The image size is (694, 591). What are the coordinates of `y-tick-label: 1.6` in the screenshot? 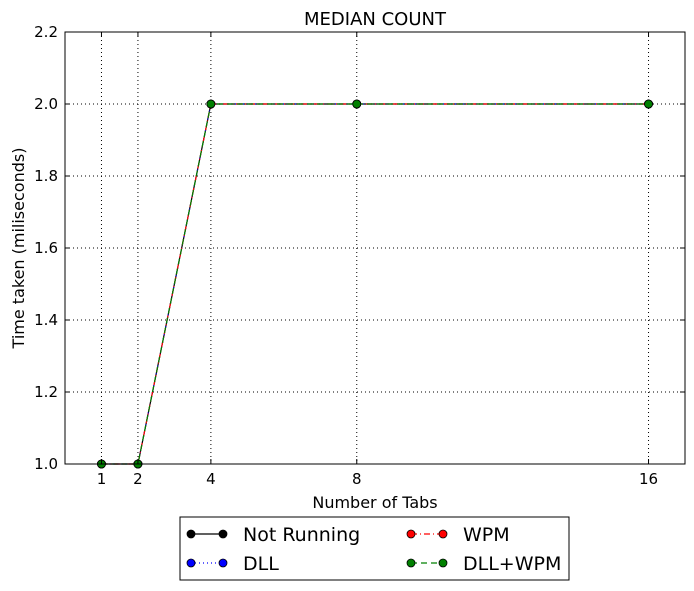 It's located at (46, 248).